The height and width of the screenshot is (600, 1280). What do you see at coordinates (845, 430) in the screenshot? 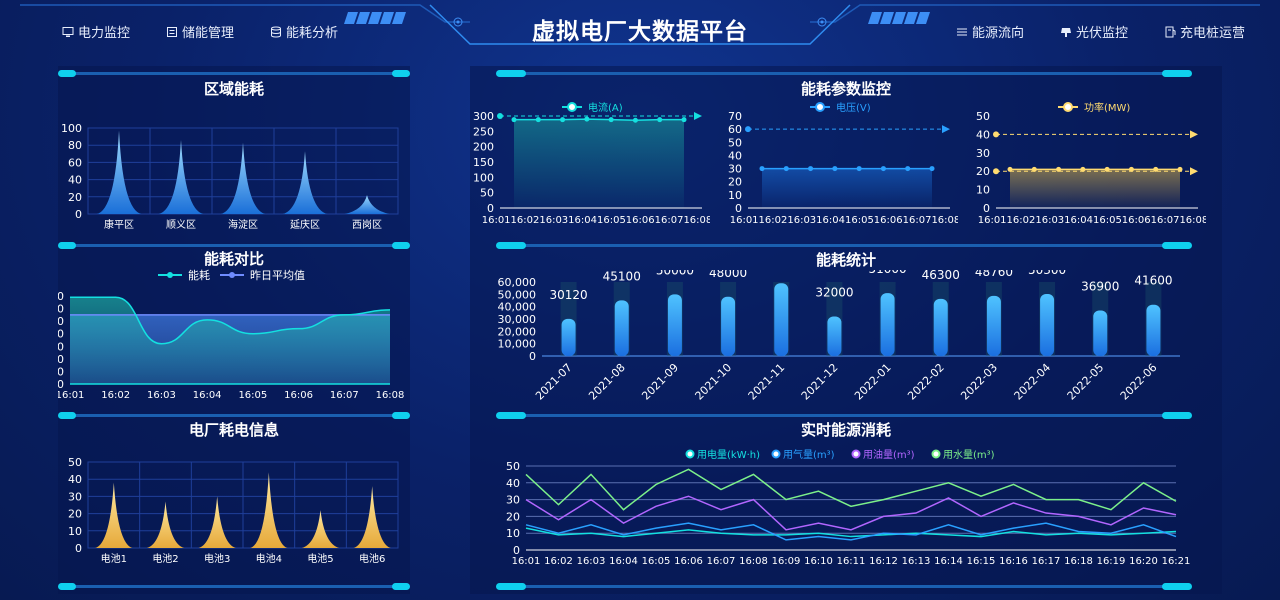
I see `panel-title-realtime: 实时能源消耗` at bounding box center [845, 430].